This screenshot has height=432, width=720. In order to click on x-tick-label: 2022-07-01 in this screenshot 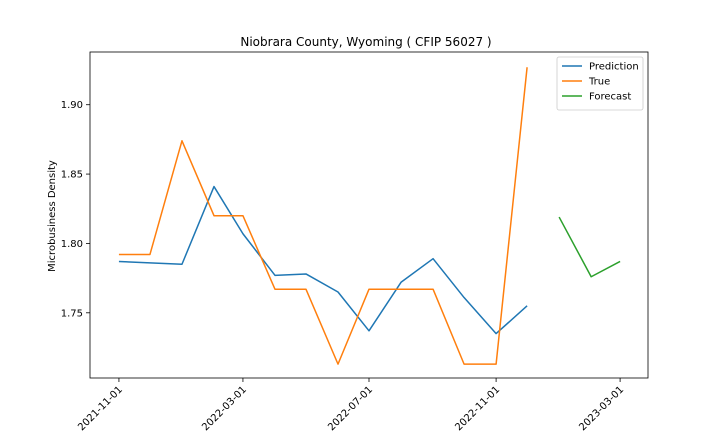, I will do `click(350, 408)`.